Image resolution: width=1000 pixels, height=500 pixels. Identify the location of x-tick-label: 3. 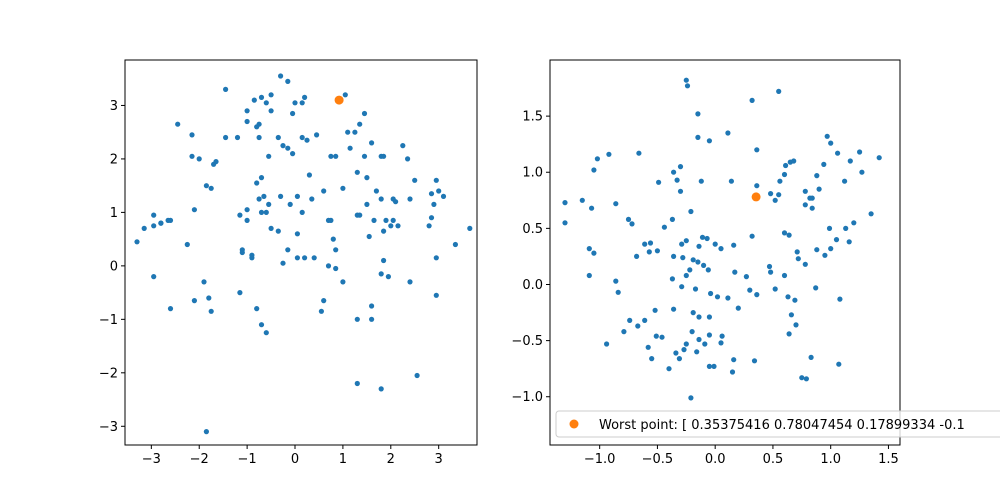
(439, 459).